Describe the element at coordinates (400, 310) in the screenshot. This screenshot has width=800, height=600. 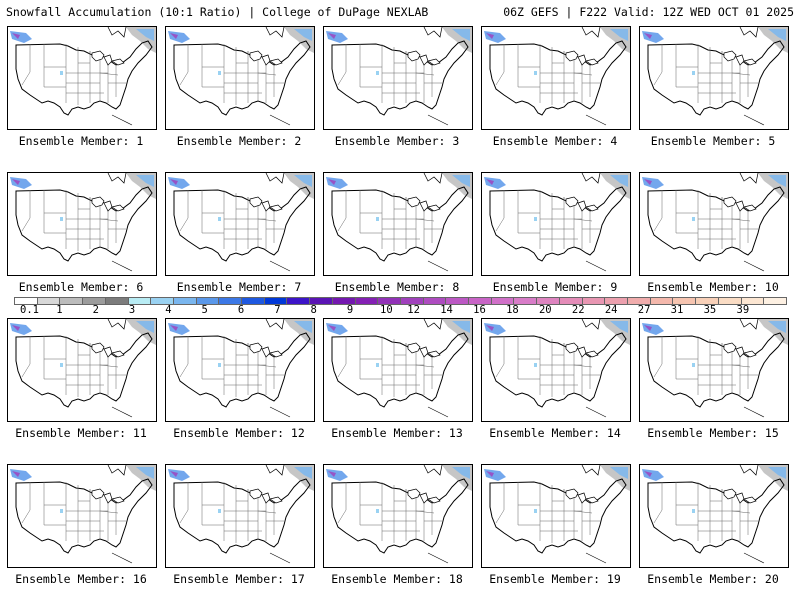
I see `colorbar-labels: 0.1 1 2 3 4 5 6 7 8 9 10 12 14 16 18 20 22 24 27 31 35 39` at that location.